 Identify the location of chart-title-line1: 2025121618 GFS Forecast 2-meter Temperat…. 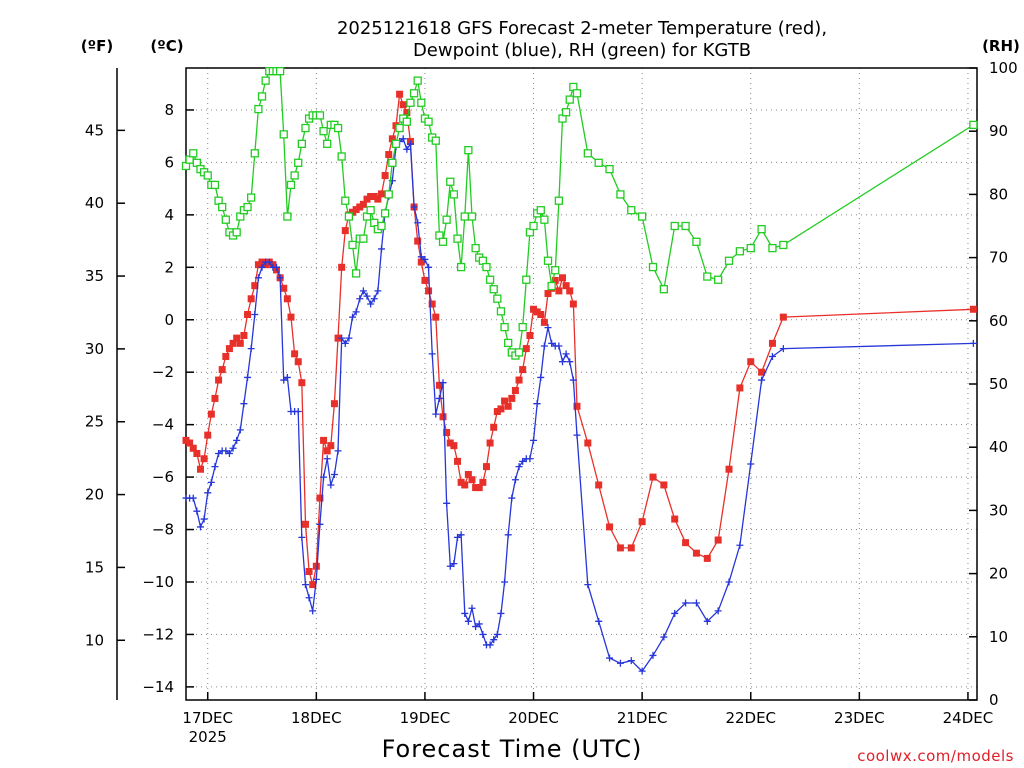
(582, 28).